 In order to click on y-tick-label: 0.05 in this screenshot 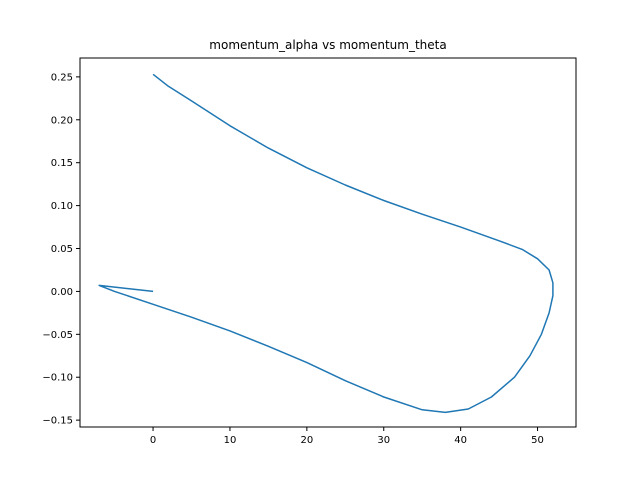, I will do `click(62, 249)`.